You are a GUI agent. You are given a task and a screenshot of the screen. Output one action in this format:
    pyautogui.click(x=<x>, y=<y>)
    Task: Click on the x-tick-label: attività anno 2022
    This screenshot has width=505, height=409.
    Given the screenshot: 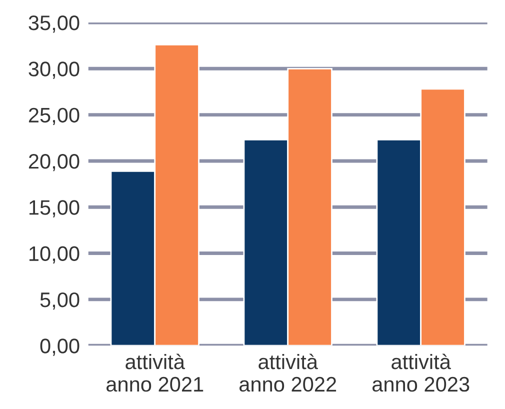 What is the action you would take?
    pyautogui.click(x=288, y=373)
    